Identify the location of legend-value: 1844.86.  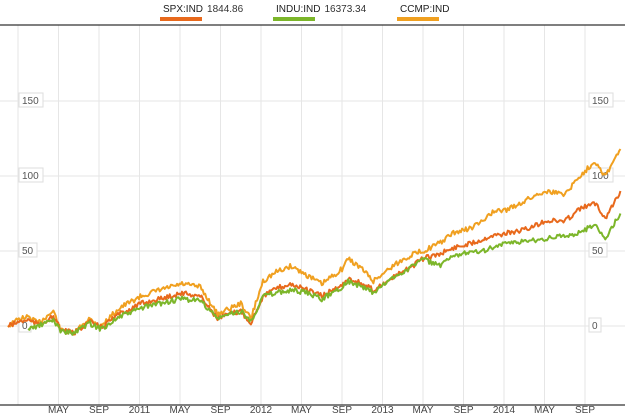
(225, 9).